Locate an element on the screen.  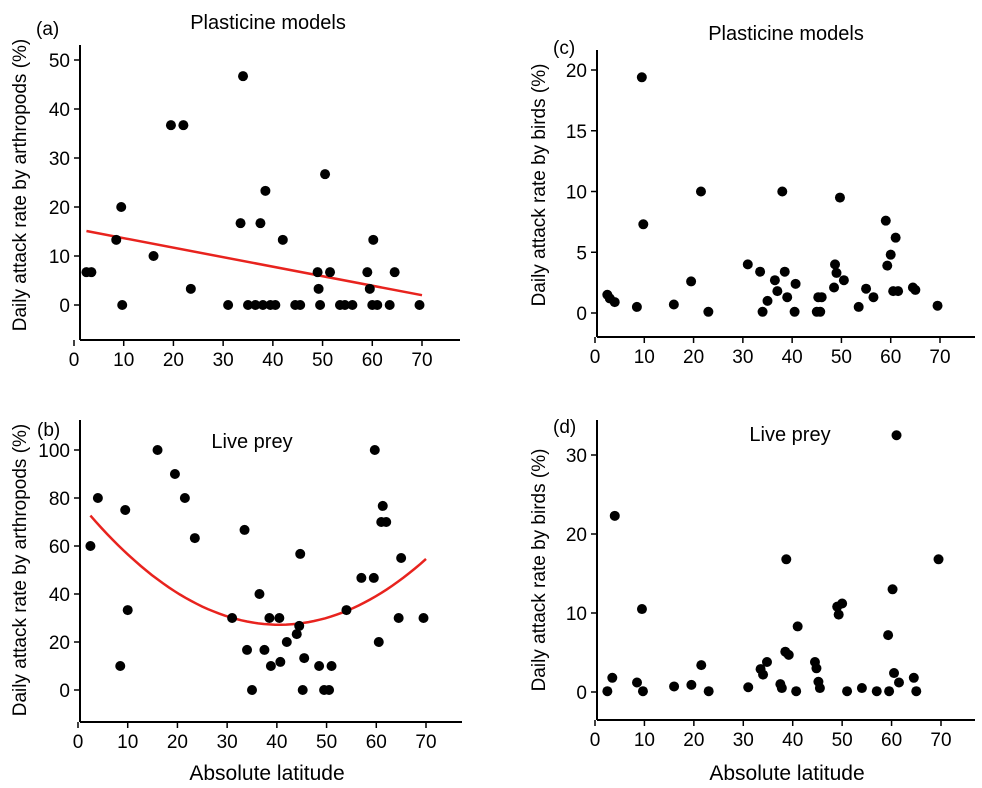
x-tick-label: 30 is located at coordinates (742, 357).